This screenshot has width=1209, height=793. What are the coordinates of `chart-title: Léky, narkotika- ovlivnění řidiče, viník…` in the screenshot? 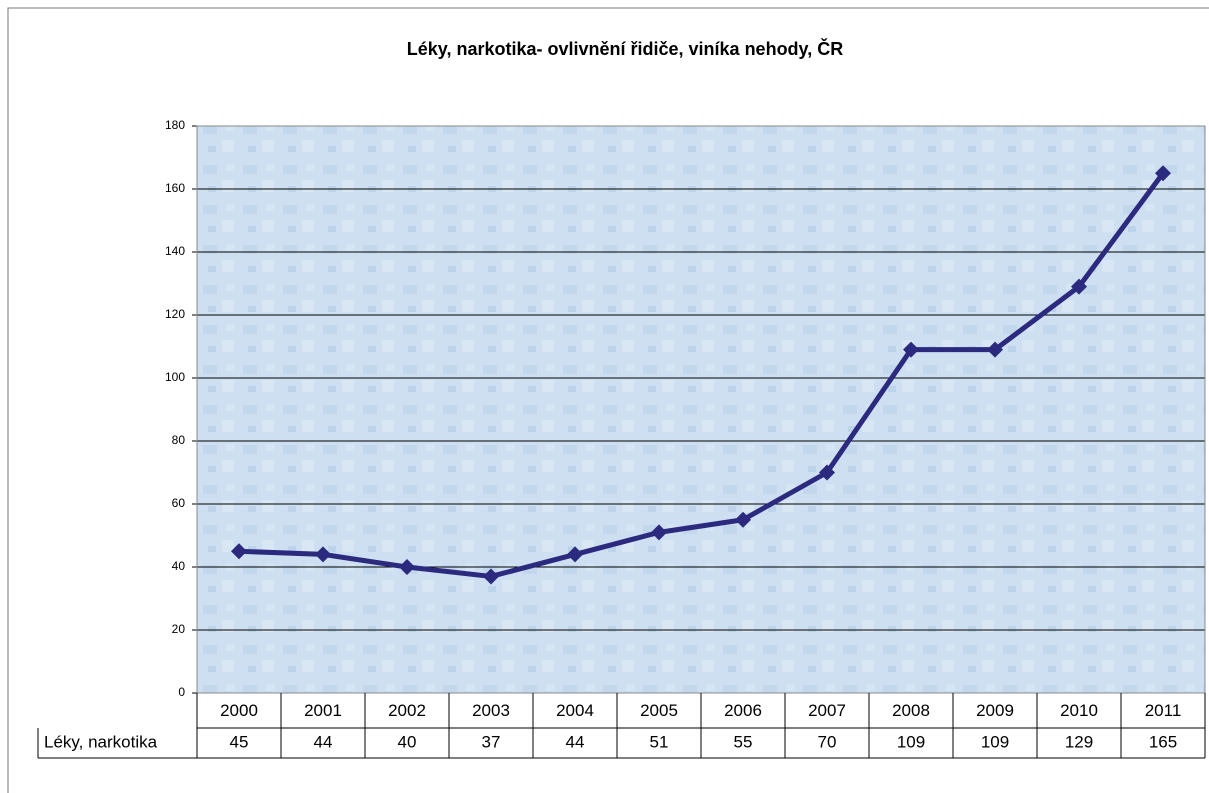 It's located at (625, 48).